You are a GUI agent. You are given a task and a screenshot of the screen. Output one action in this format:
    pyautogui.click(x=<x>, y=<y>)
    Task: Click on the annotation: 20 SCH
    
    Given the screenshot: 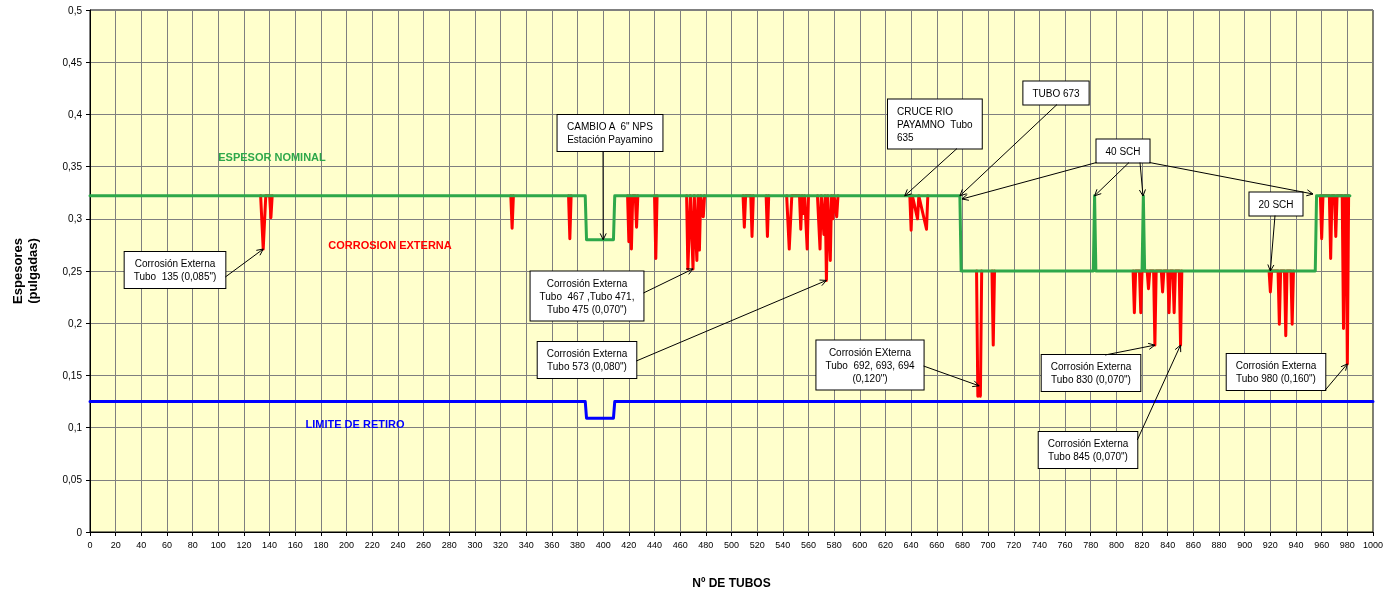 What is the action you would take?
    pyautogui.click(x=1276, y=204)
    